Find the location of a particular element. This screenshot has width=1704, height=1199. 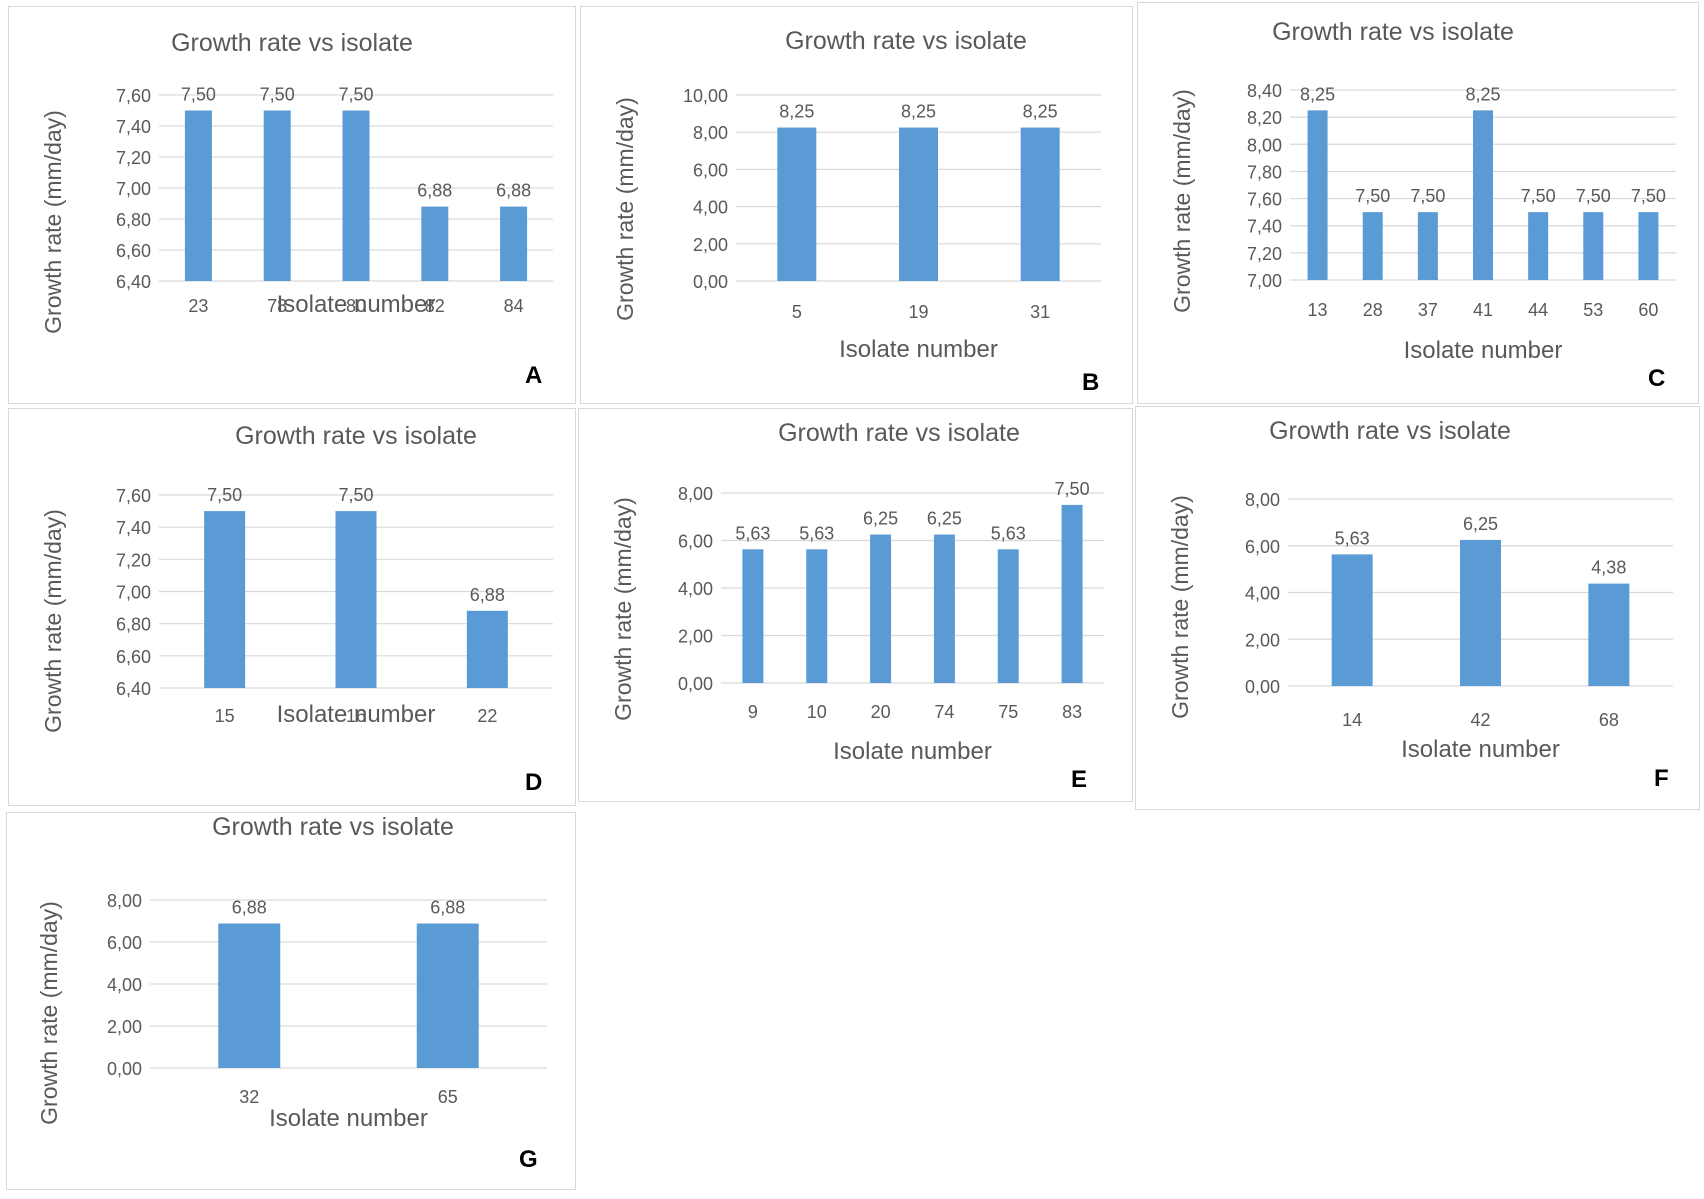

panel-letter-b: B is located at coordinates (1091, 382).